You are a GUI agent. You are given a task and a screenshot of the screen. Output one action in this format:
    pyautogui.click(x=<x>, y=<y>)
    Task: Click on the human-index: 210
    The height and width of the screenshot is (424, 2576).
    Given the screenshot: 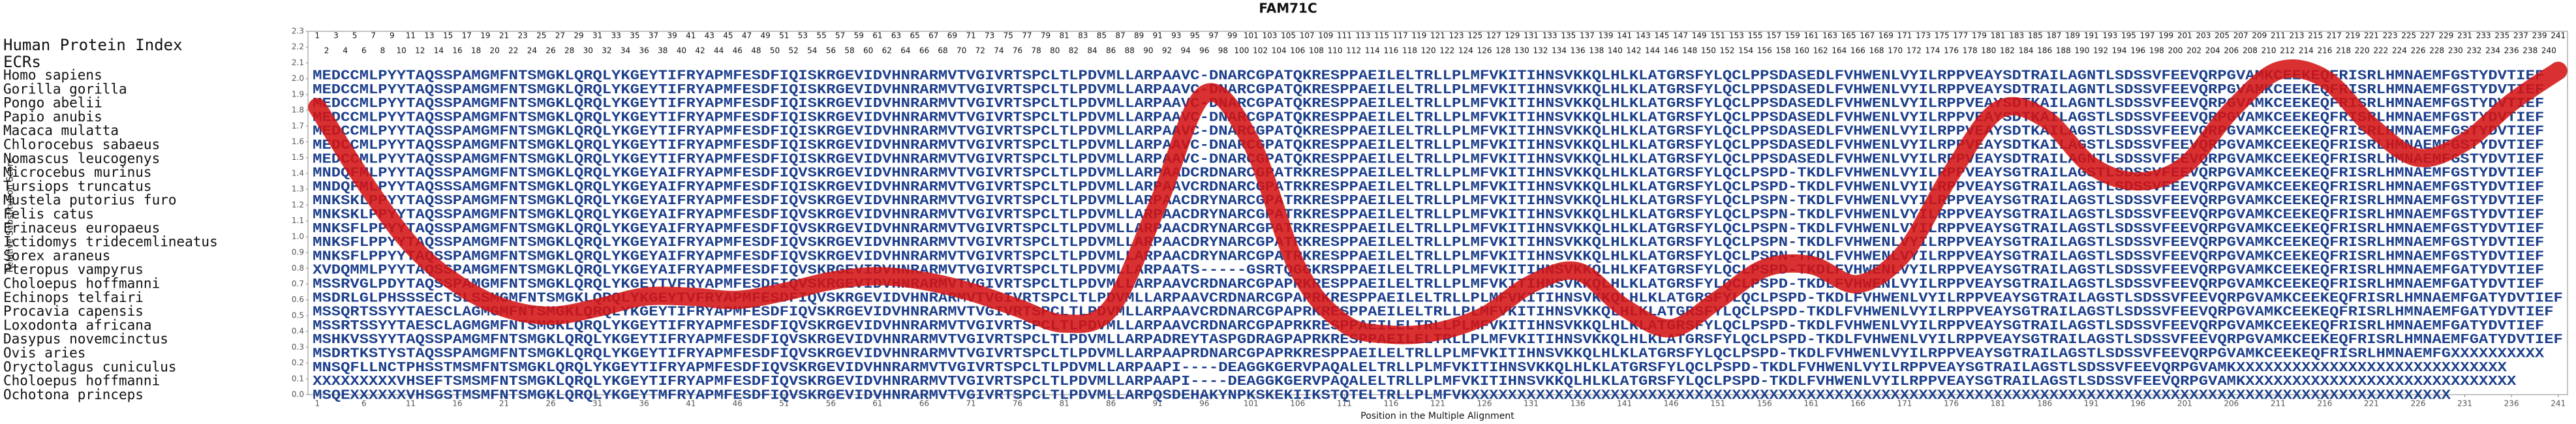 What is the action you would take?
    pyautogui.click(x=2269, y=50)
    